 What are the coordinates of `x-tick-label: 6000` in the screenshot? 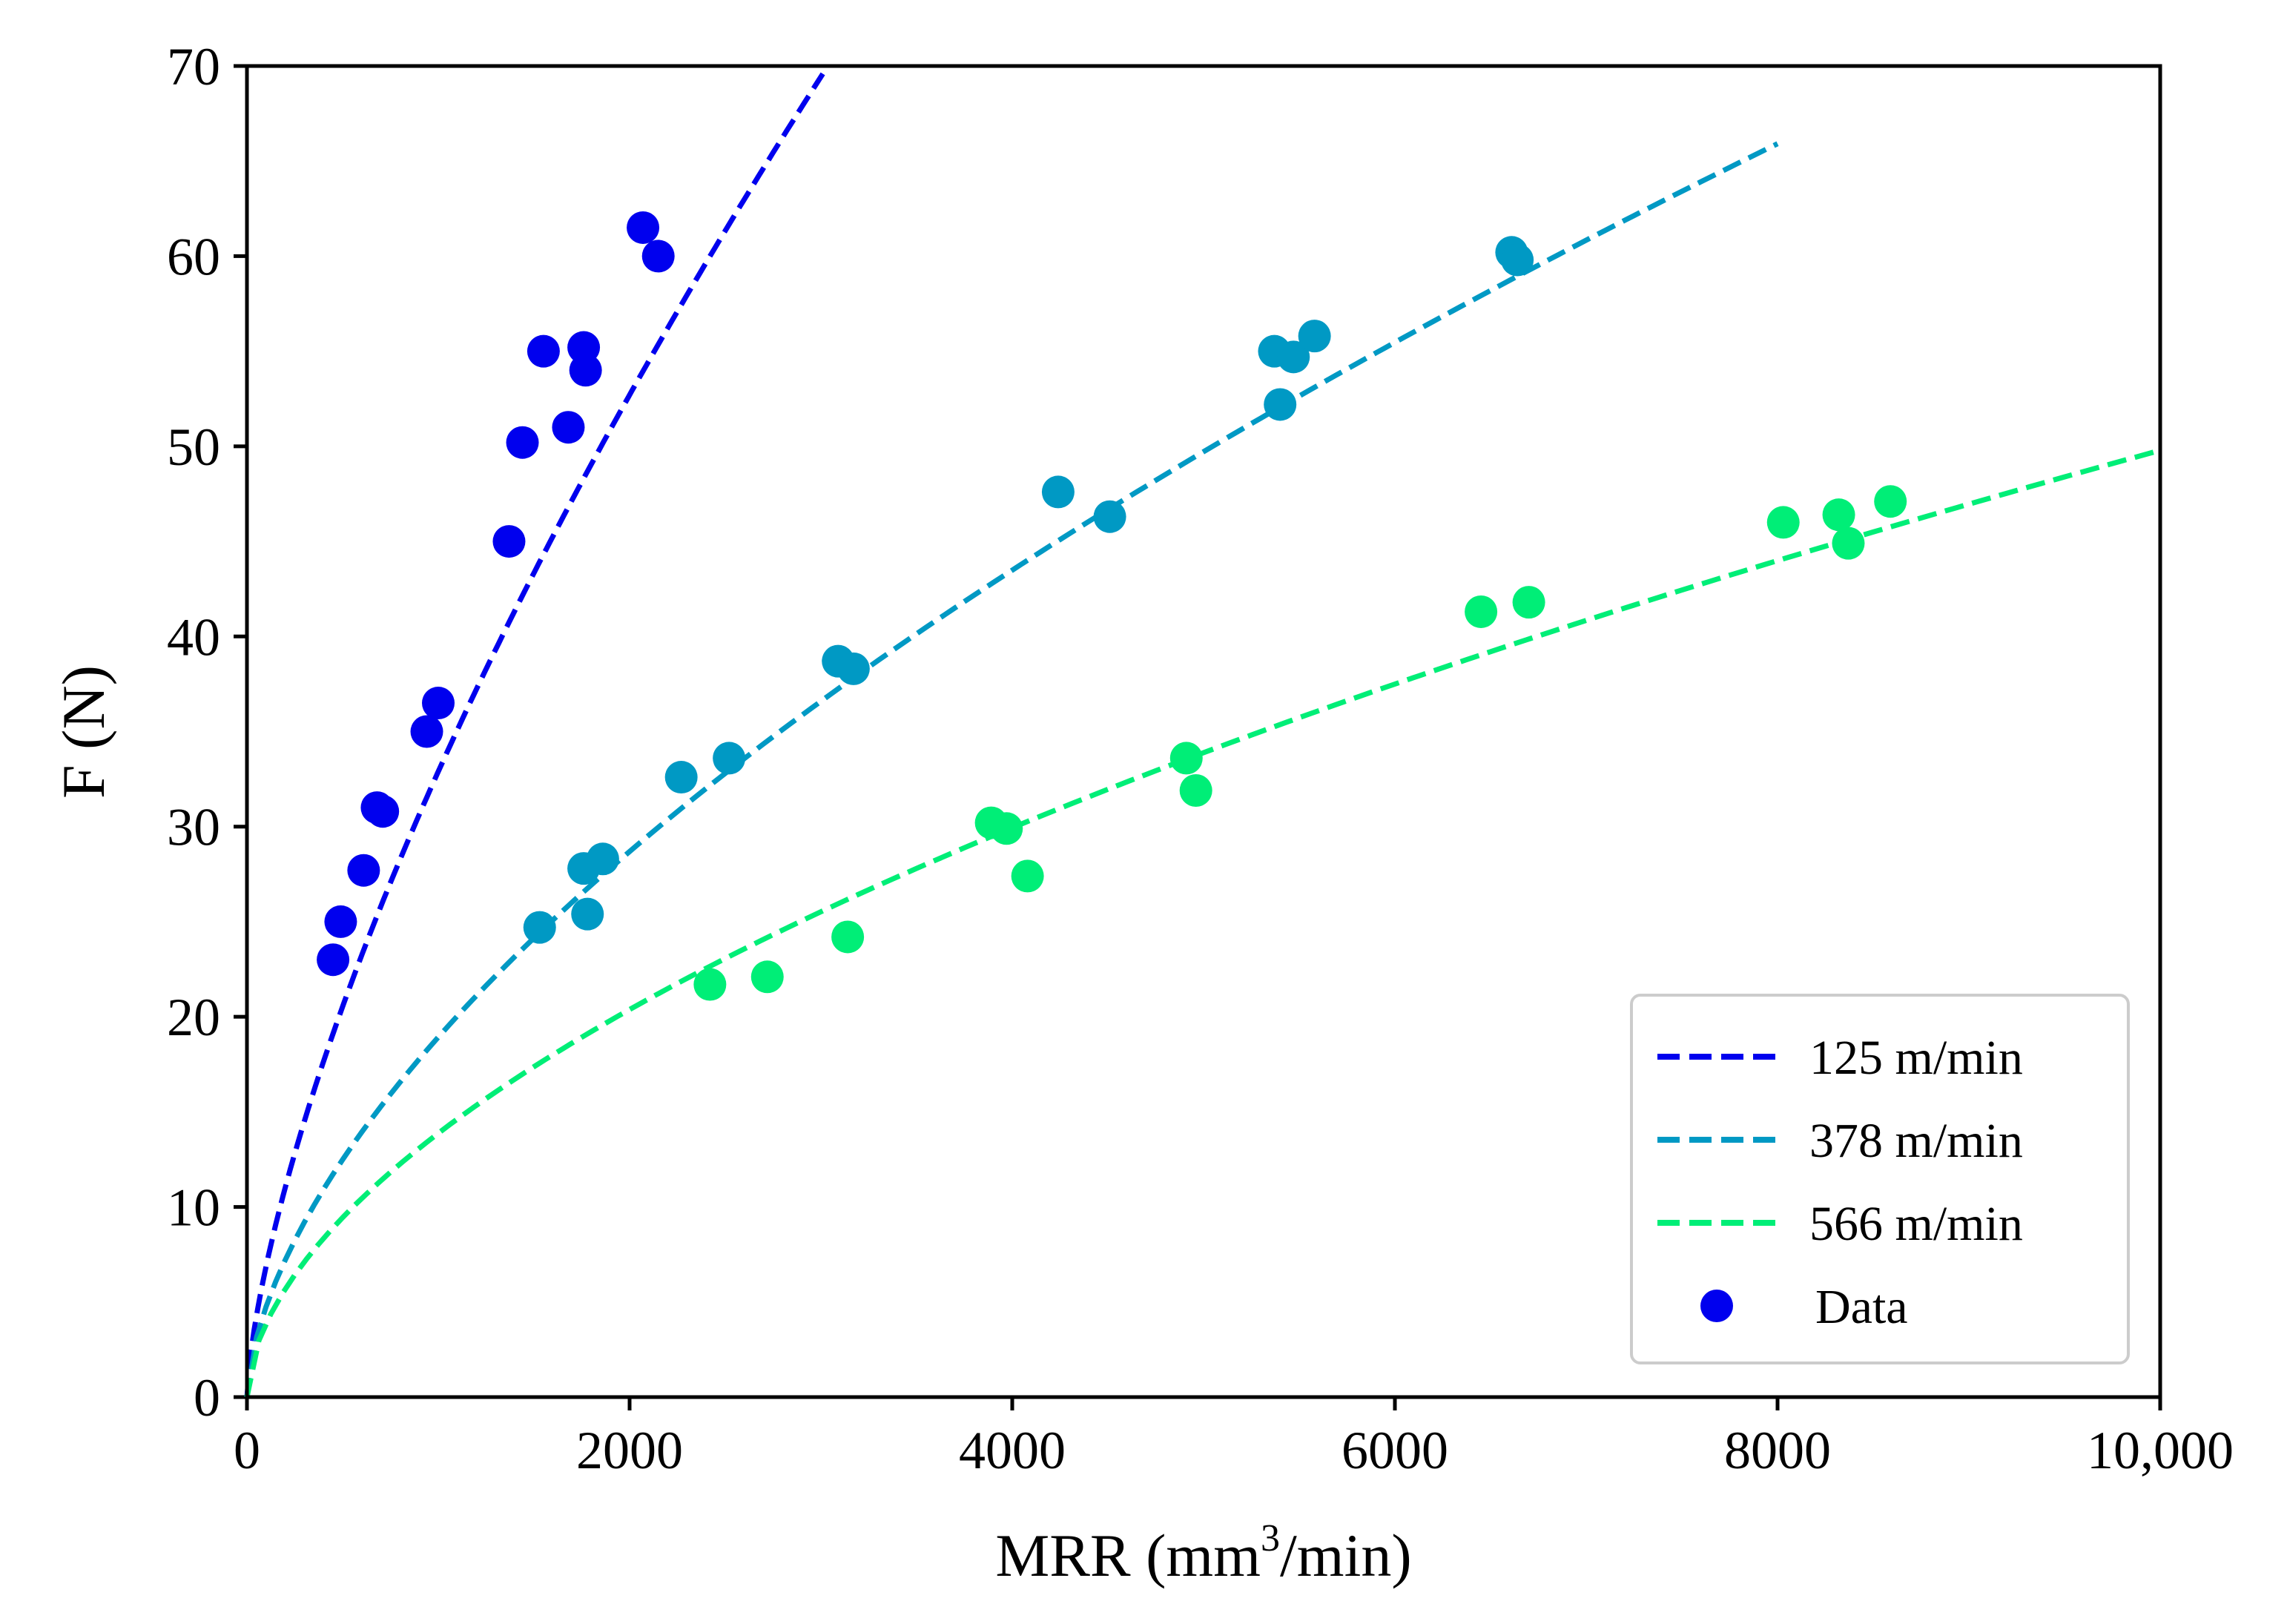 It's located at (1394, 1450).